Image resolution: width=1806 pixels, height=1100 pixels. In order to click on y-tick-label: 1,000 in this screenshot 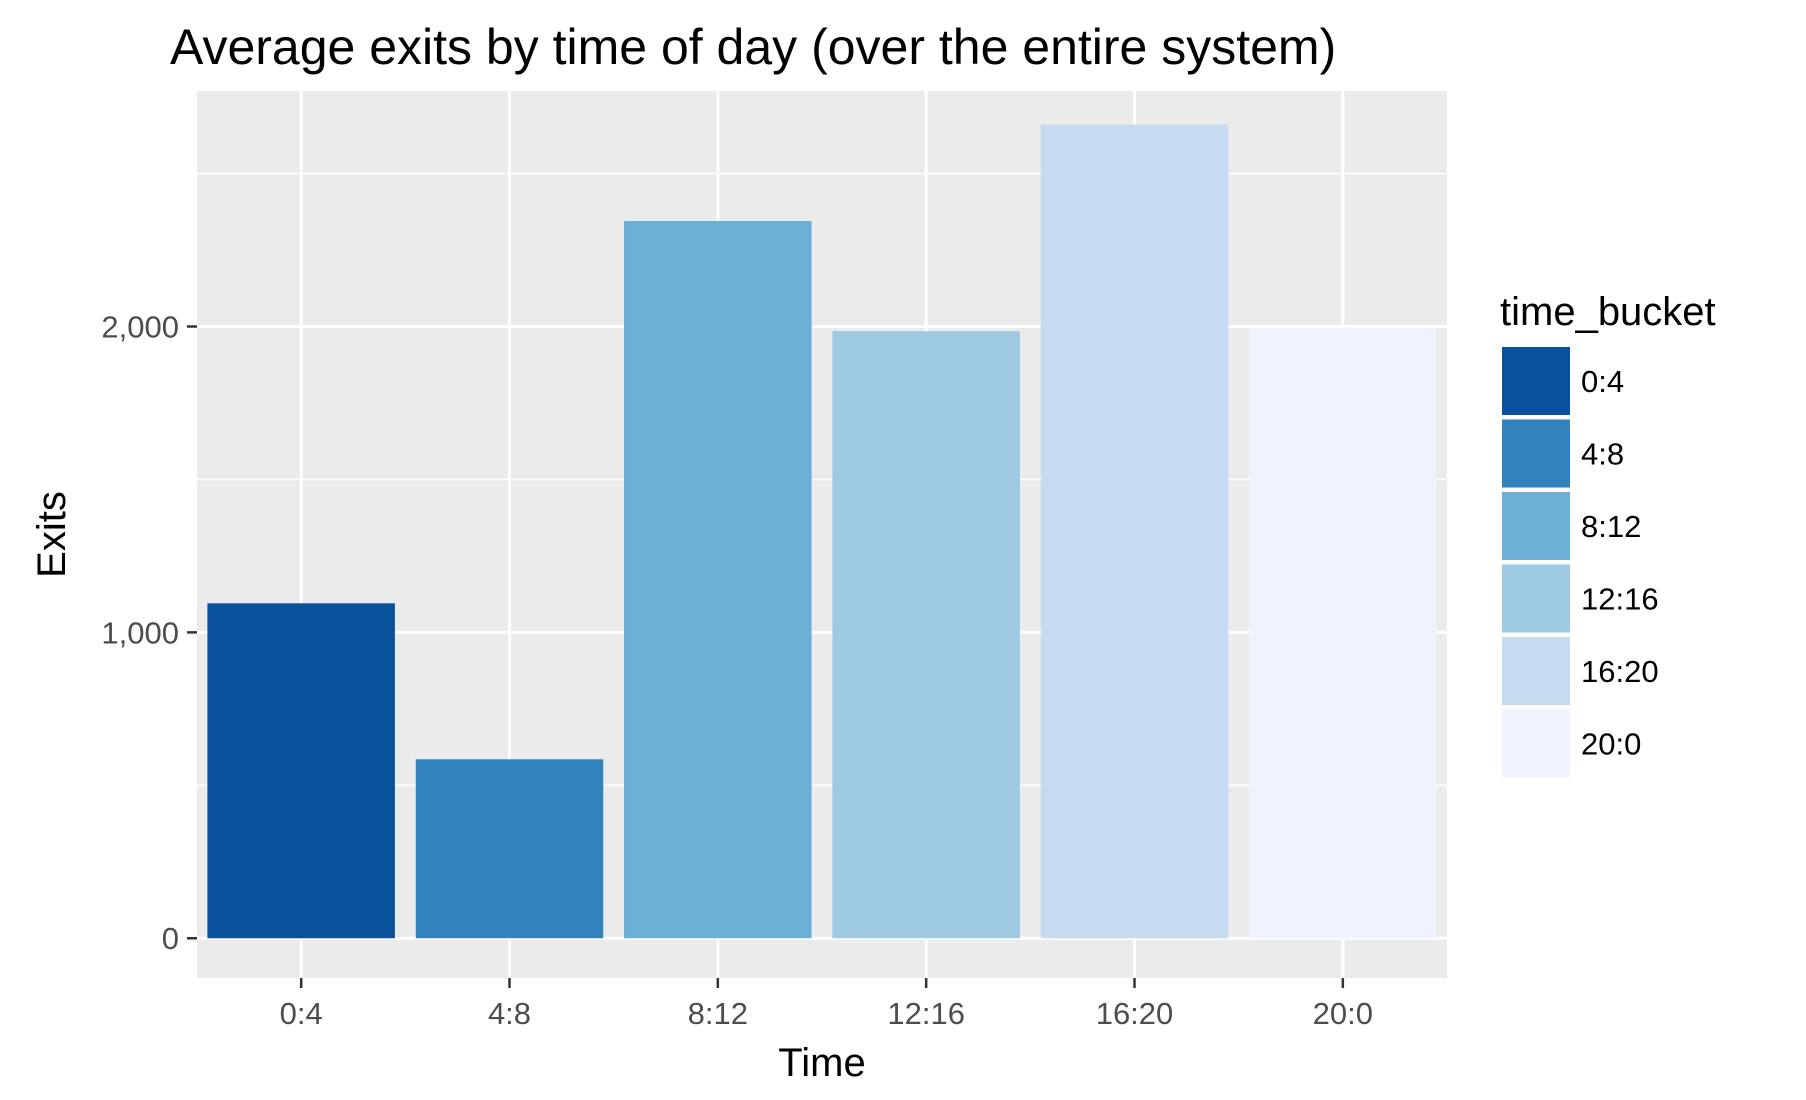, I will do `click(140, 632)`.